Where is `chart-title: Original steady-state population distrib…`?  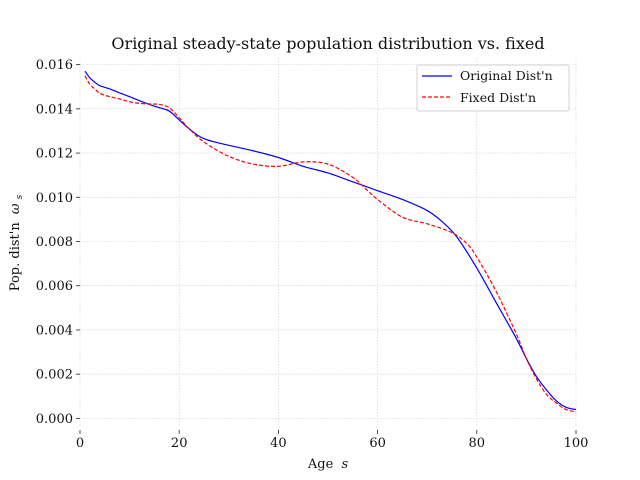
chart-title: Original steady-state population distrib… is located at coordinates (327, 43).